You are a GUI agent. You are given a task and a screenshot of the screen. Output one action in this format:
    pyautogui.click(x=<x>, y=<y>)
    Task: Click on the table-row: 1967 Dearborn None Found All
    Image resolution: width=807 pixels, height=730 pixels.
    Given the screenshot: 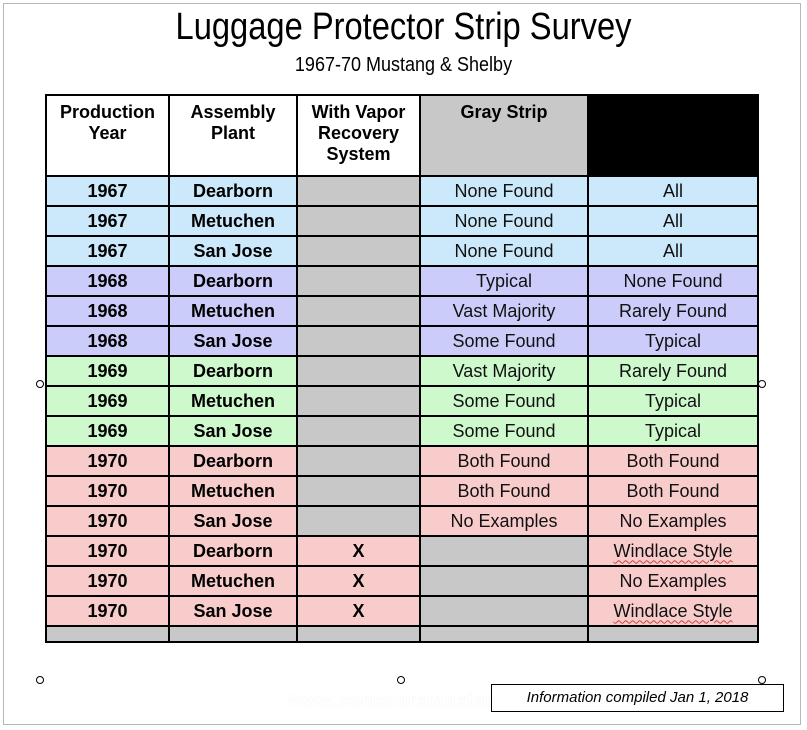 What is the action you would take?
    pyautogui.click(x=402, y=191)
    